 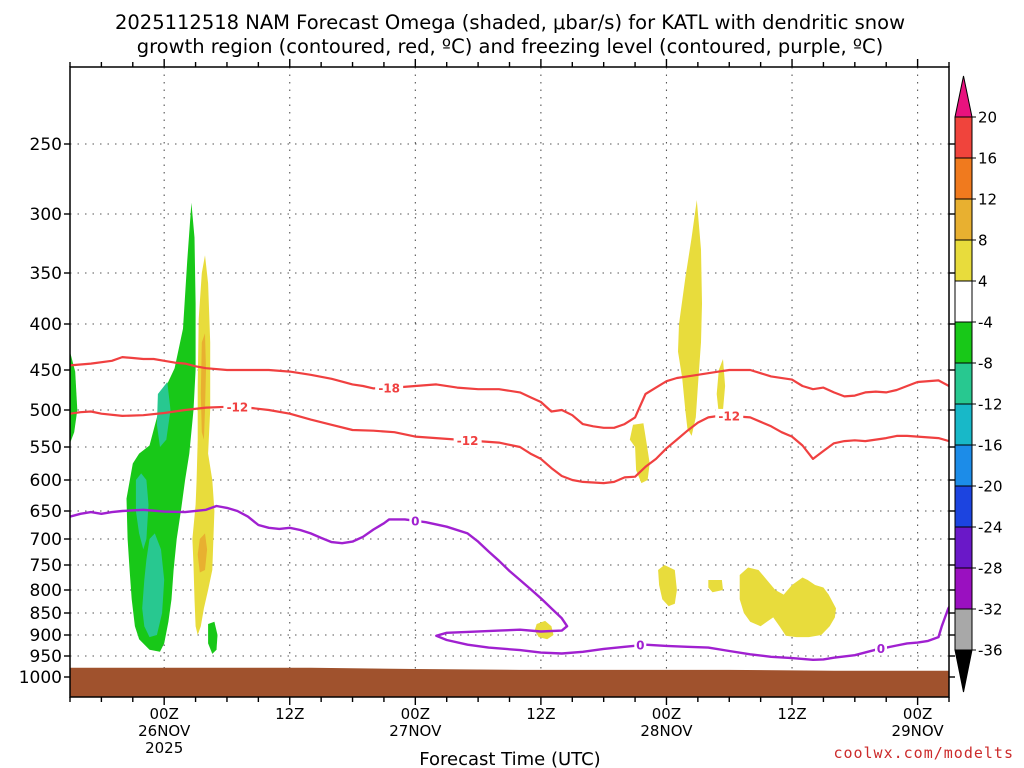 I want to click on colorbar-bottom-arrow, so click(x=963, y=671).